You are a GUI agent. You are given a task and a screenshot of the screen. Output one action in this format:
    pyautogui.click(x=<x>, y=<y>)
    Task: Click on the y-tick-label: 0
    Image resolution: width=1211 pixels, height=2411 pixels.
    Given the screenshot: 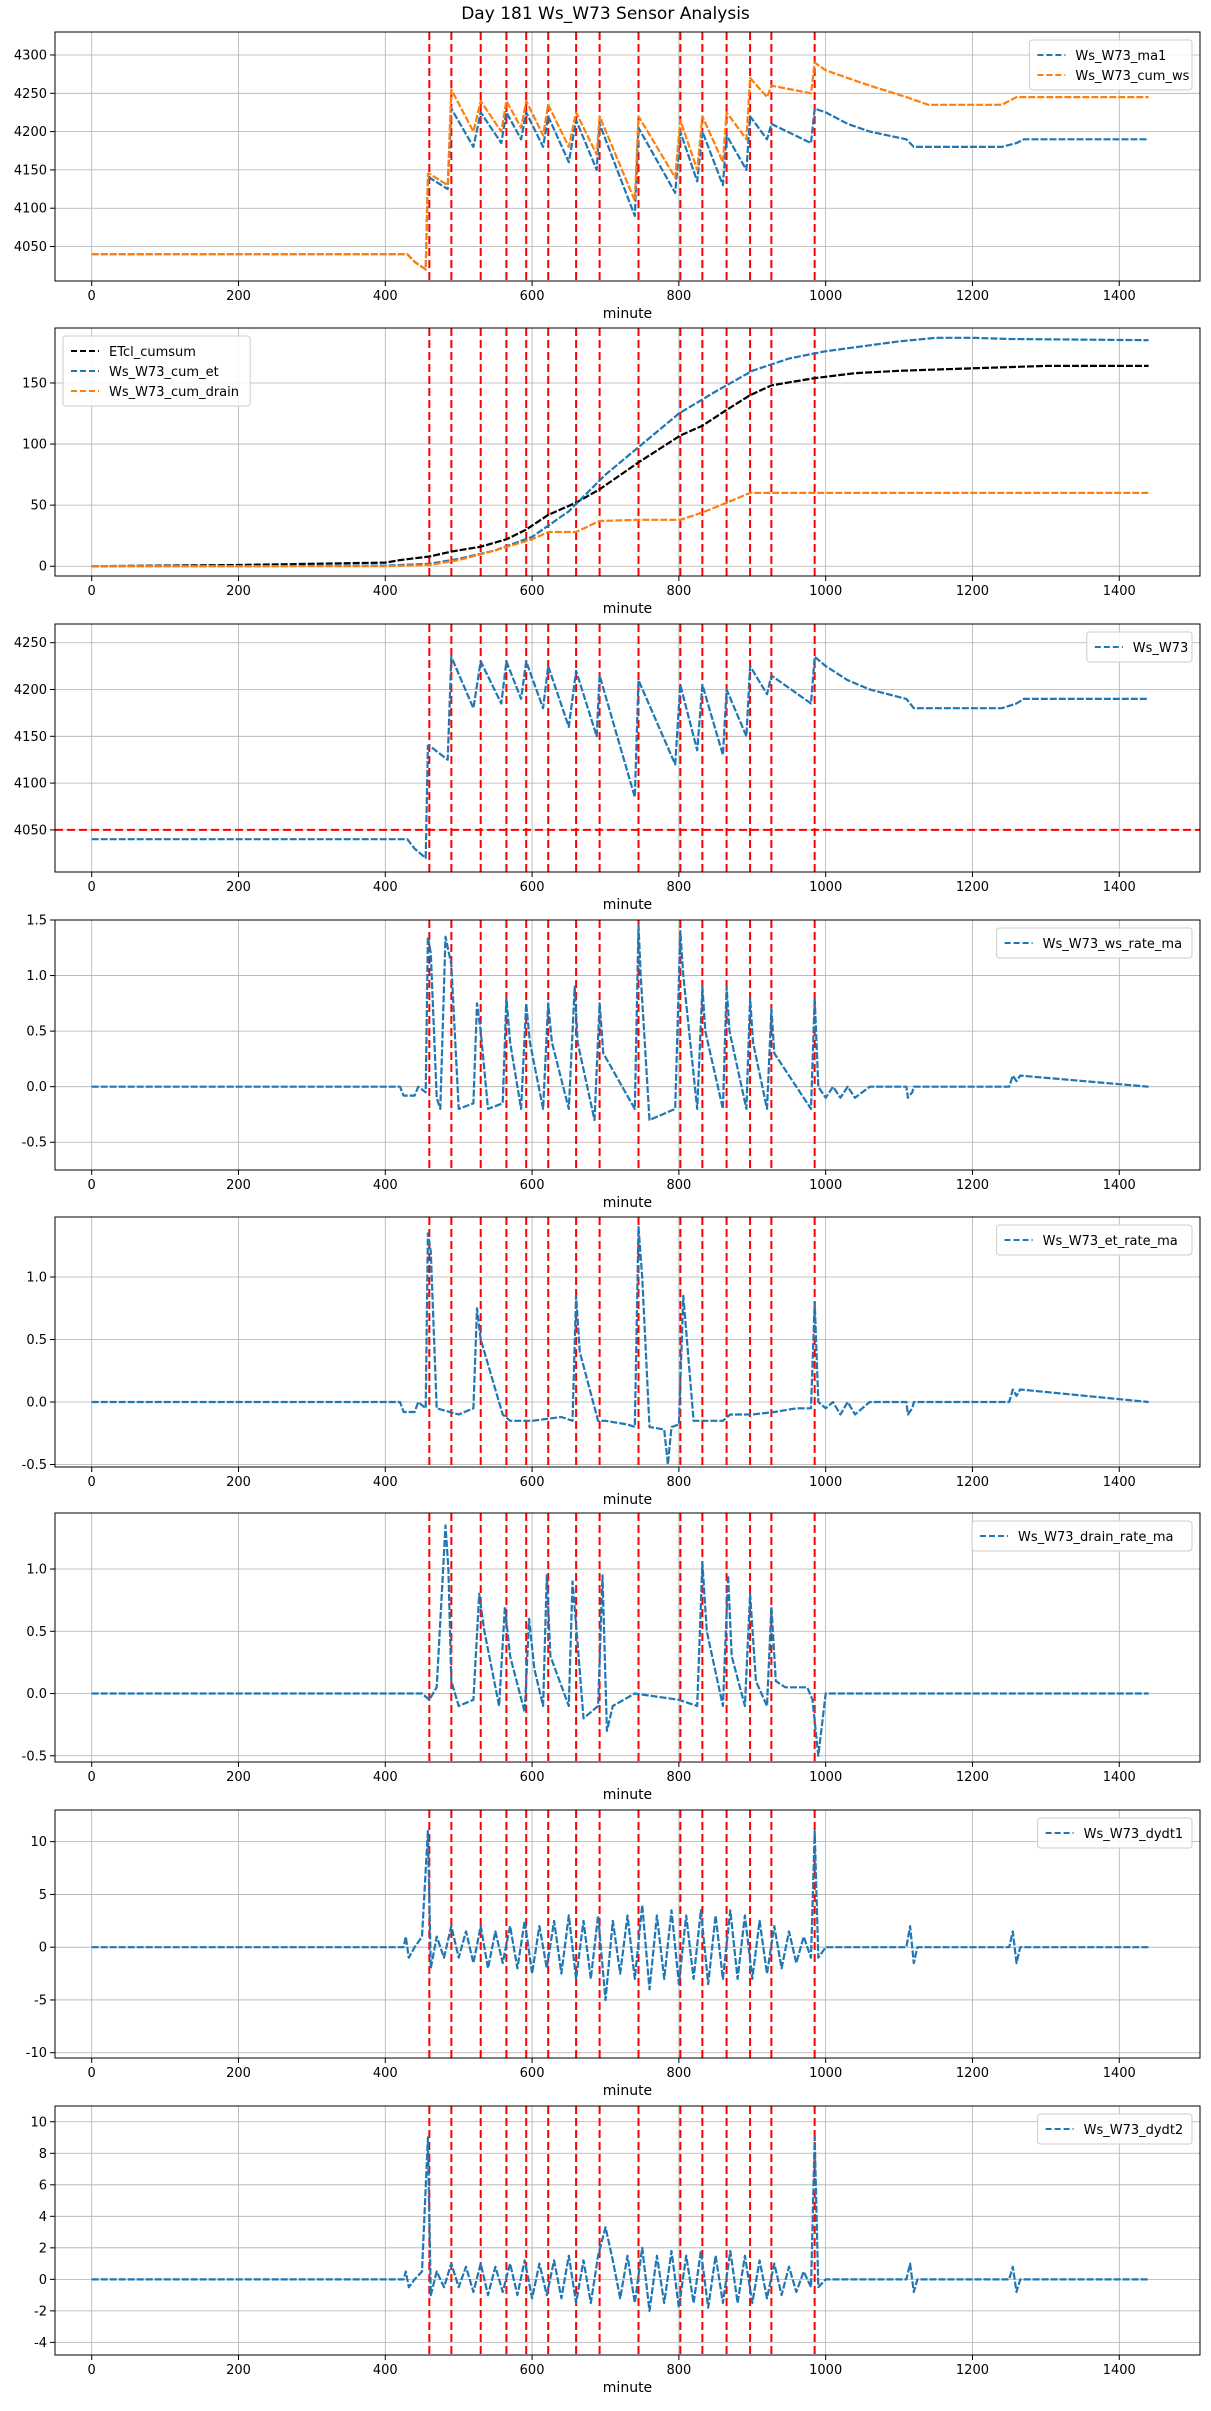 What is the action you would take?
    pyautogui.click(x=43, y=567)
    